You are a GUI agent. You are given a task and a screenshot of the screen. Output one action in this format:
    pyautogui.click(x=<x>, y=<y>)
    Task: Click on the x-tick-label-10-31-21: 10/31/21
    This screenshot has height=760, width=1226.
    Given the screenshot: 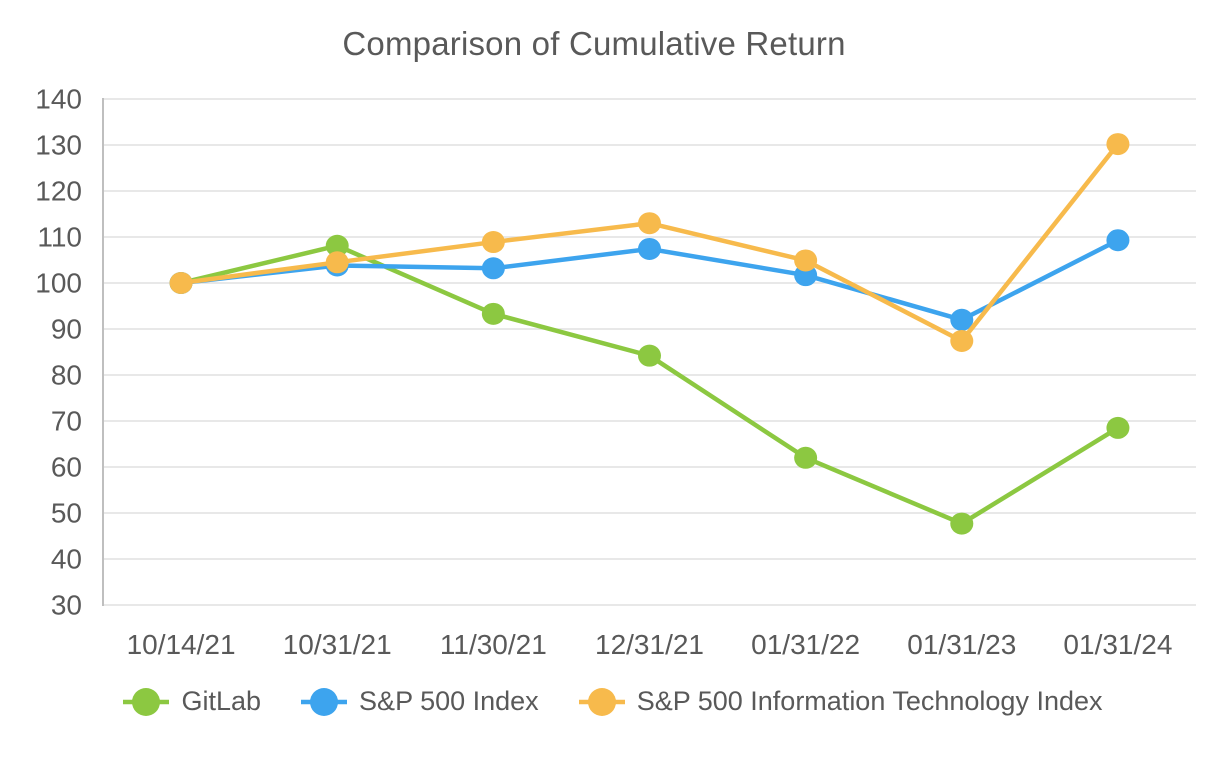 What is the action you would take?
    pyautogui.click(x=337, y=644)
    